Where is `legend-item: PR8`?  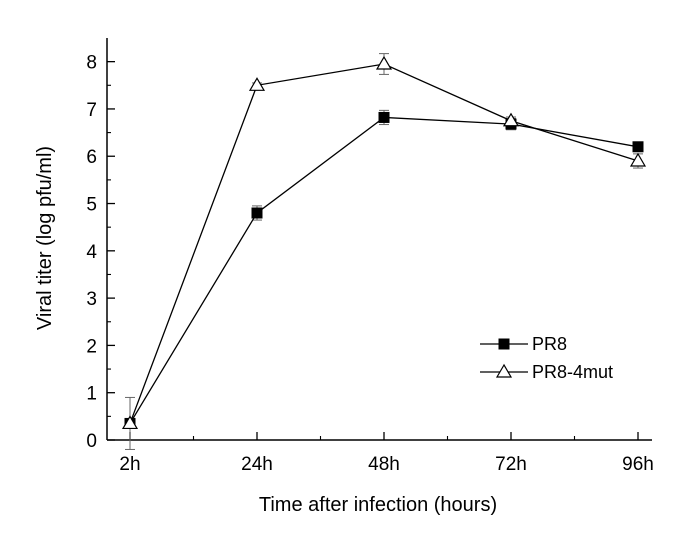 legend-item: PR8 is located at coordinates (523, 344).